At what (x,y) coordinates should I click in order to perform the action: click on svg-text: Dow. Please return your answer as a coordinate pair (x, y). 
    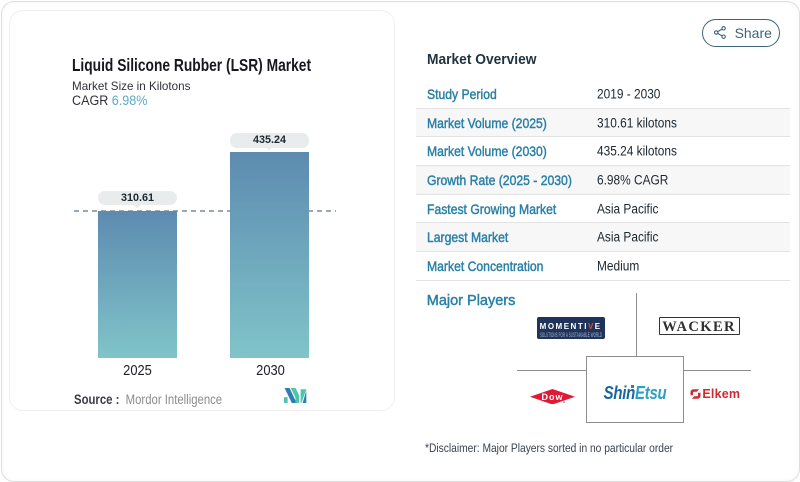
    Looking at the image, I should click on (553, 397).